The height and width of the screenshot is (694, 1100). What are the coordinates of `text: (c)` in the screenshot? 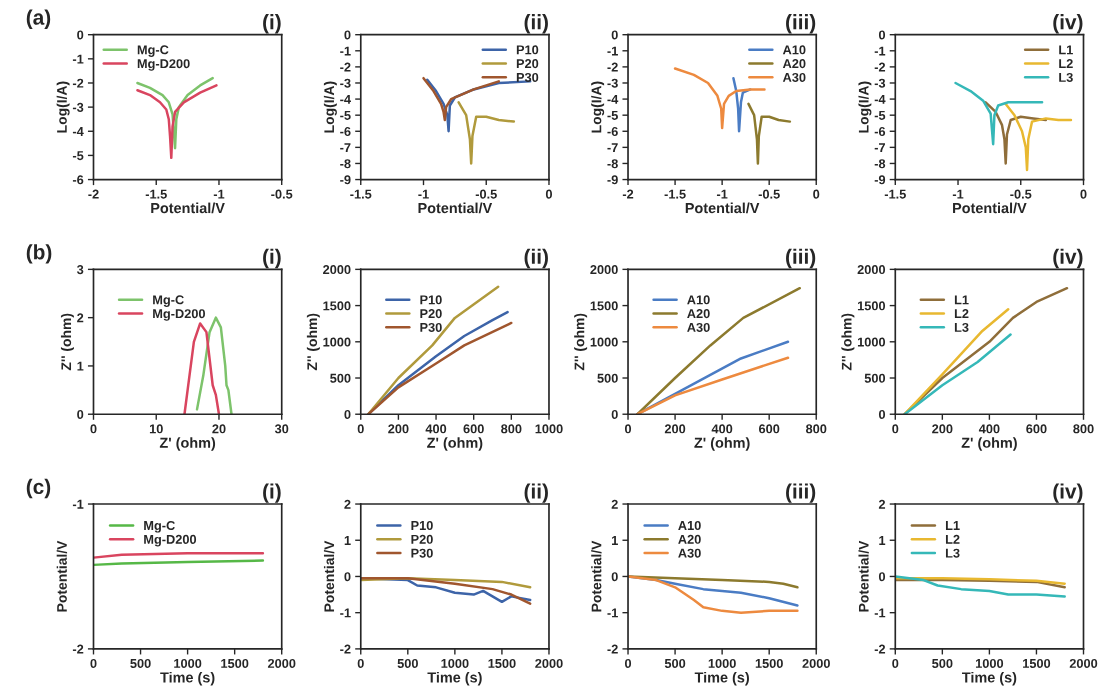 It's located at (38, 488).